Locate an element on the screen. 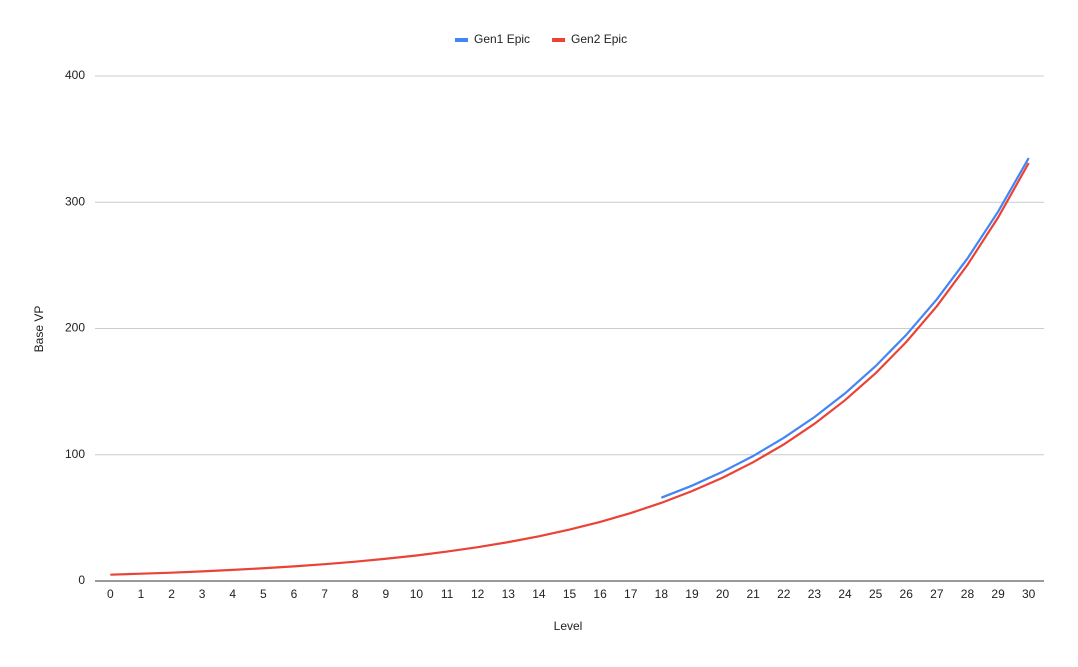 The height and width of the screenshot is (667, 1078). x-tick-label: 22 is located at coordinates (784, 594).